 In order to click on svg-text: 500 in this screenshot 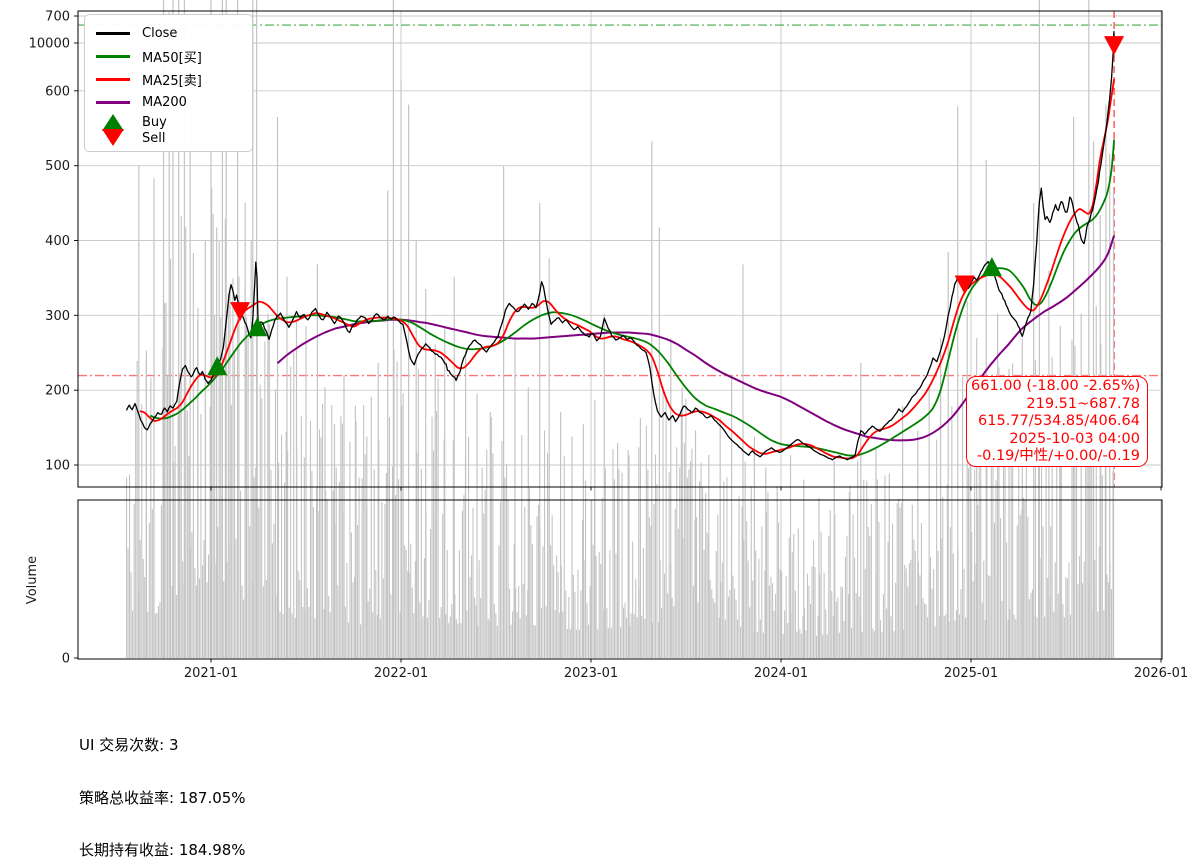, I will do `click(57, 166)`.